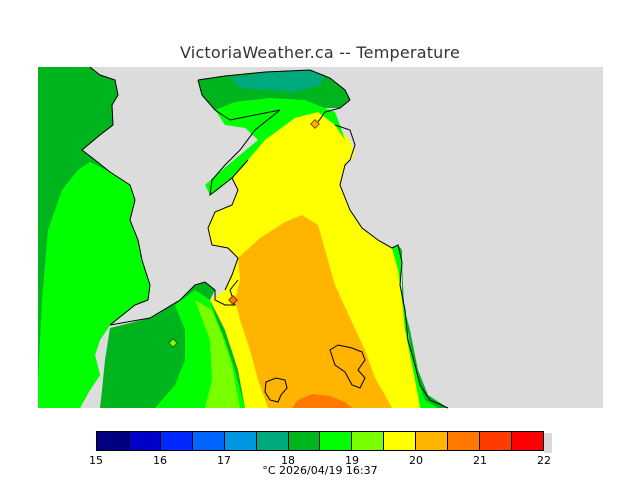 Image resolution: width=640 pixels, height=480 pixels. Describe the element at coordinates (244, 233) in the screenshot. I see `weather-stations` at that location.